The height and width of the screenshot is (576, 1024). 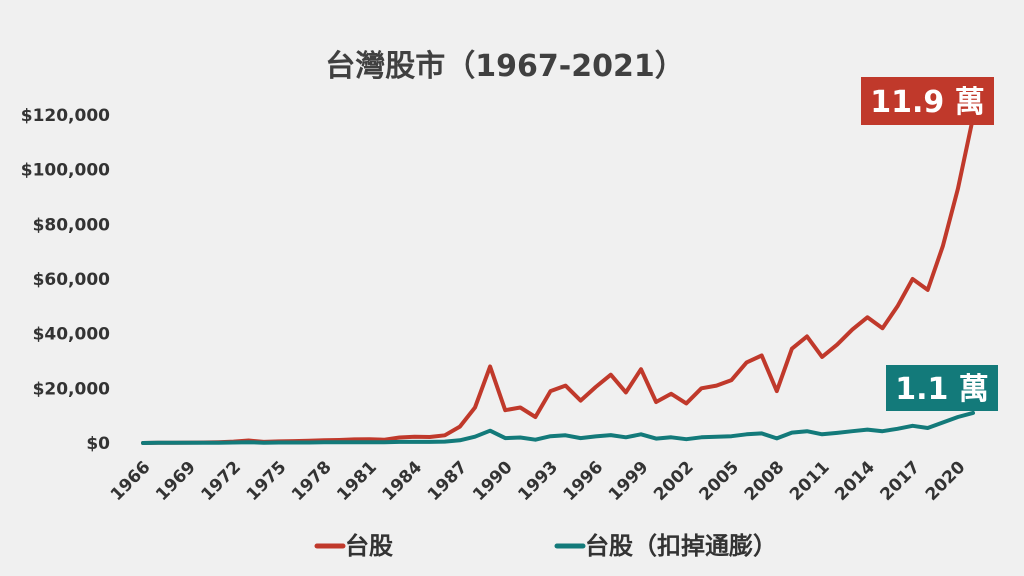 I want to click on legend-label: 台股, so click(x=369, y=546).